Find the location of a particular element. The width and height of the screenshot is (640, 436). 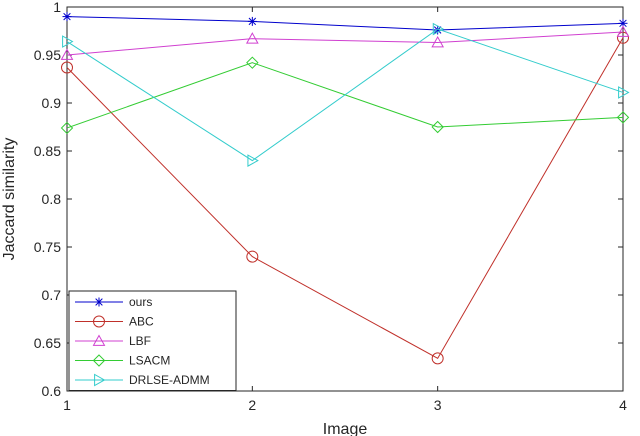

legend-item: LBF is located at coordinates (113, 341).